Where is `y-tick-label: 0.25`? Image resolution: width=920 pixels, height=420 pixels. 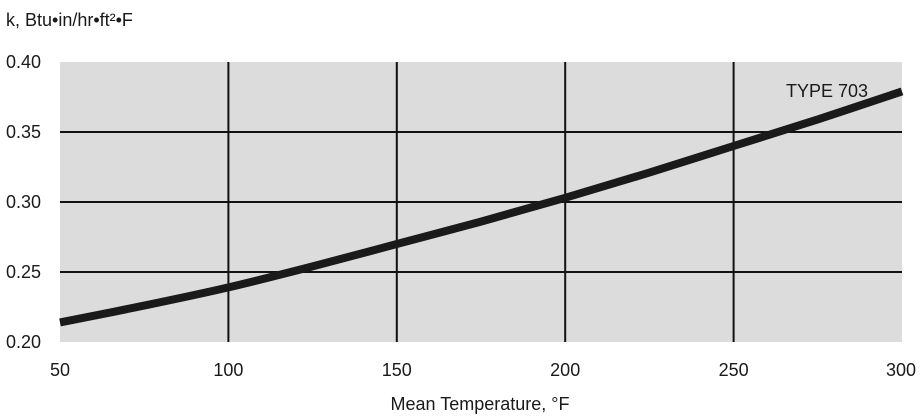 y-tick-label: 0.25 is located at coordinates (23, 272).